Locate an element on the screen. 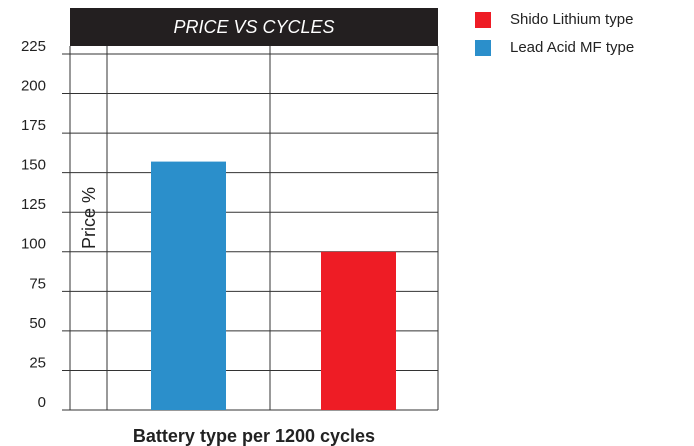 Image resolution: width=694 pixels, height=446 pixels. y-axis-label: Price % is located at coordinates (89, 218).